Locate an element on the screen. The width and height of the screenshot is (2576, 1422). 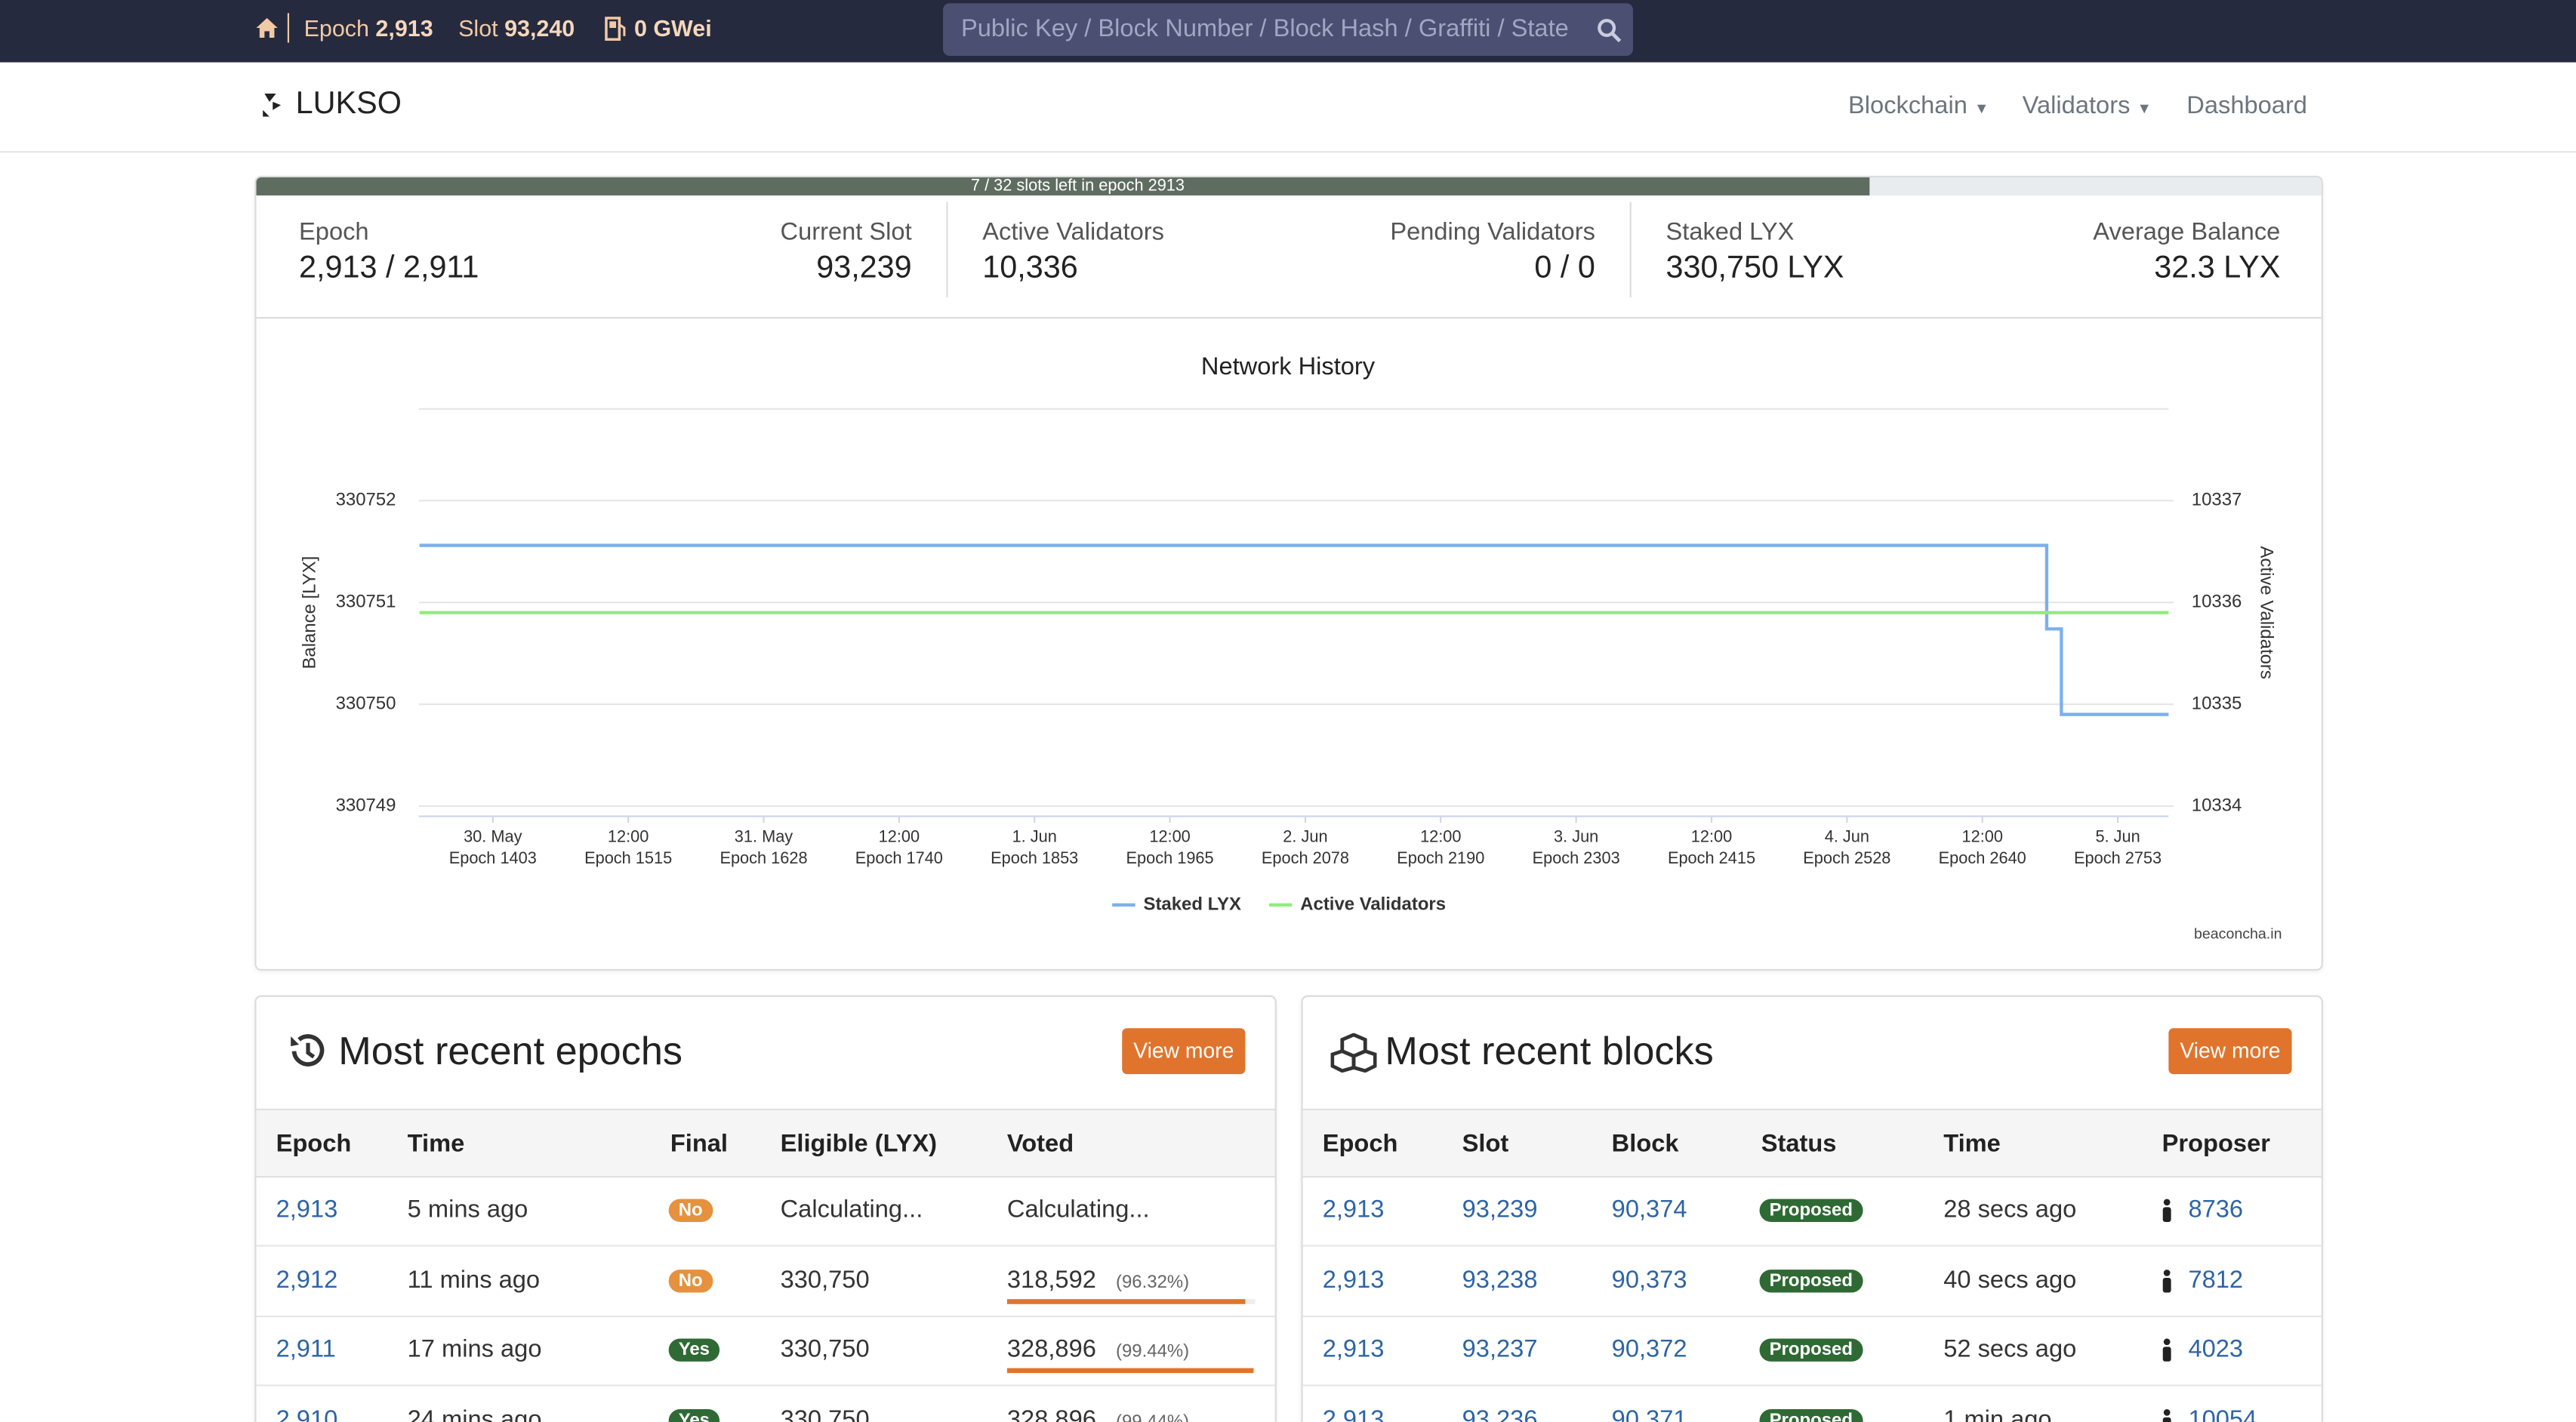
stat-label: Pending Validators is located at coordinates (1492, 232).